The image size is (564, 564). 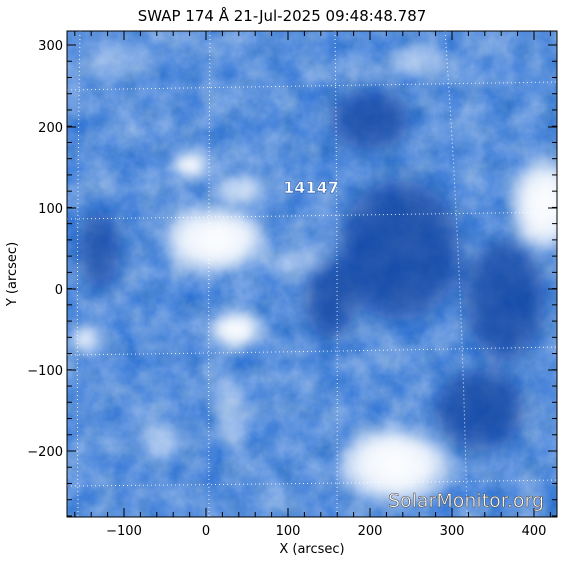 What do you see at coordinates (452, 531) in the screenshot?
I see `x-tick-label: 300` at bounding box center [452, 531].